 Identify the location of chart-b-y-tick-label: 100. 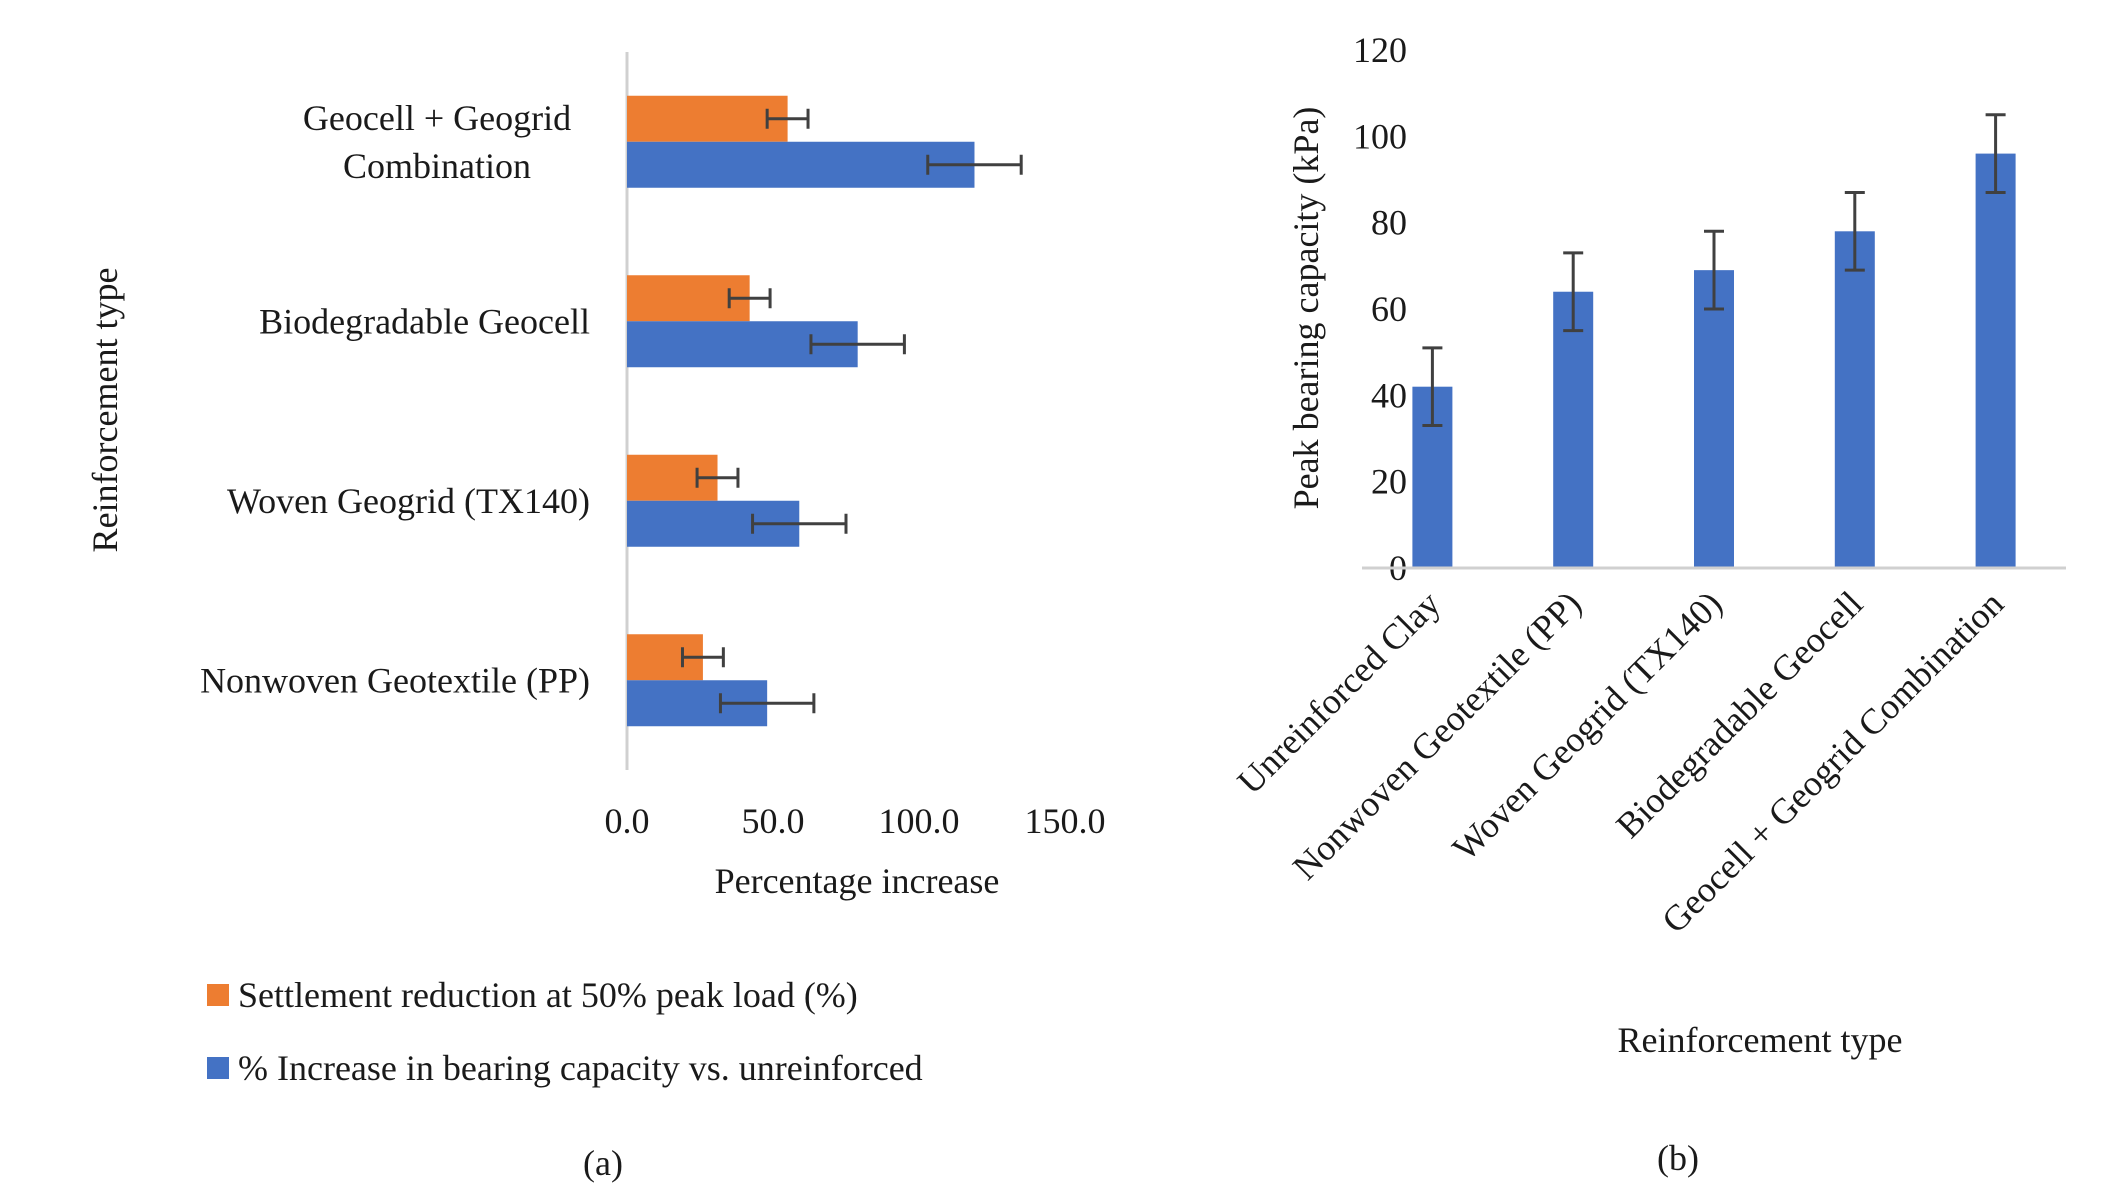
(1380, 136).